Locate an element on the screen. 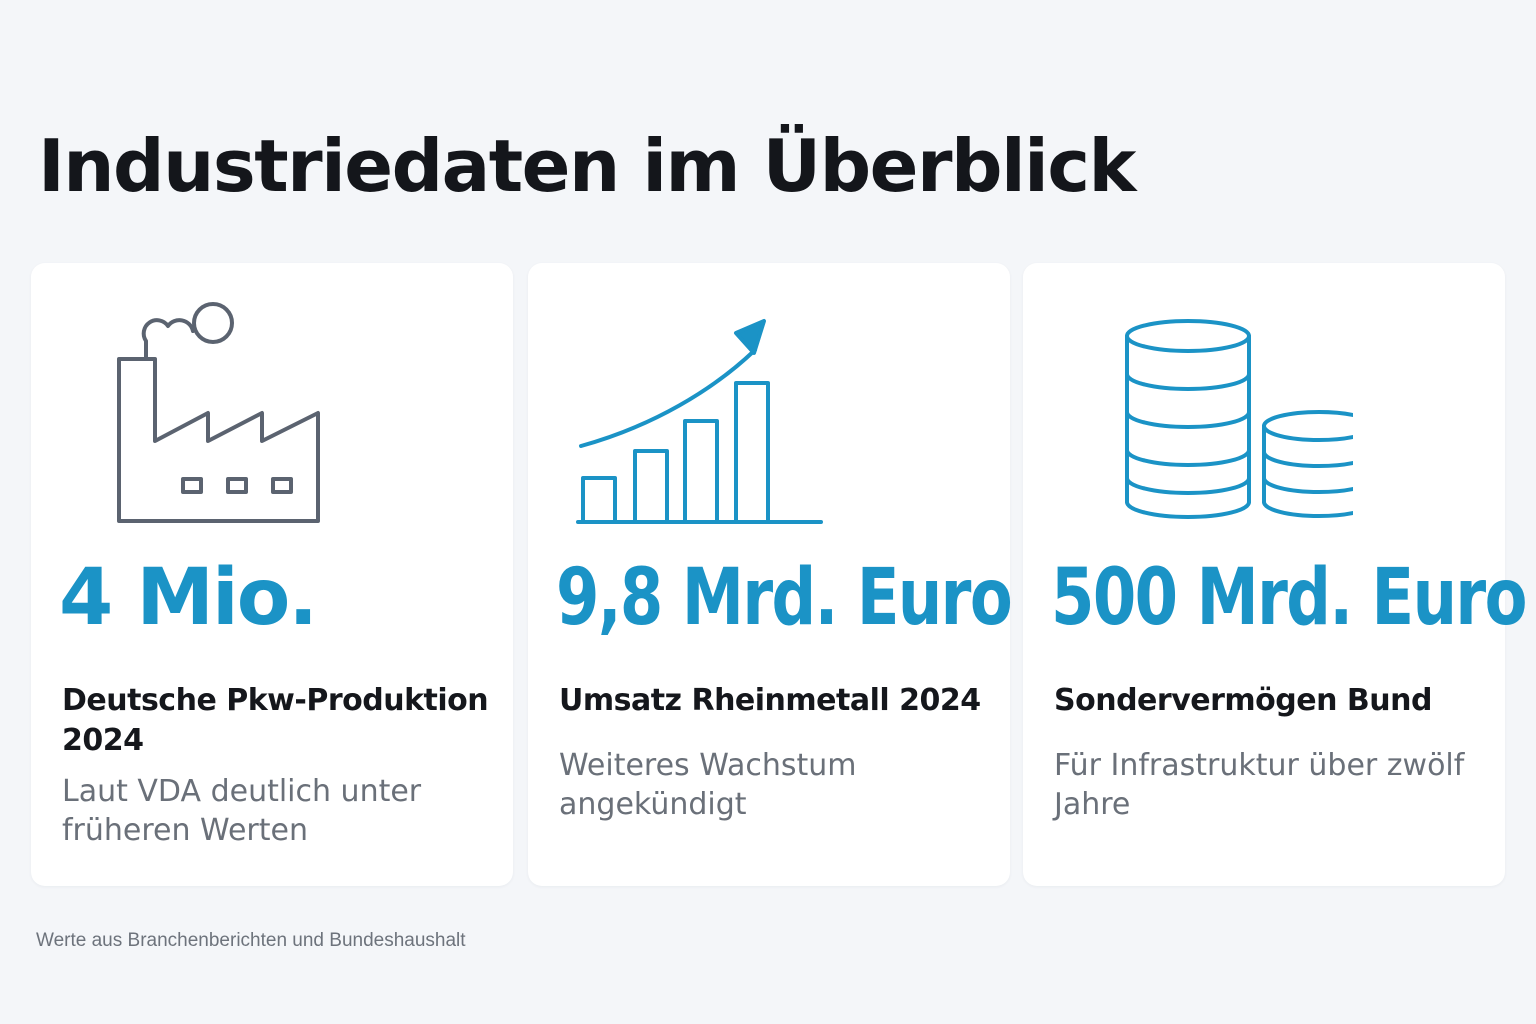 The width and height of the screenshot is (1536, 1024). stat-value: 500 Mrd. Euro is located at coordinates (1289, 598).